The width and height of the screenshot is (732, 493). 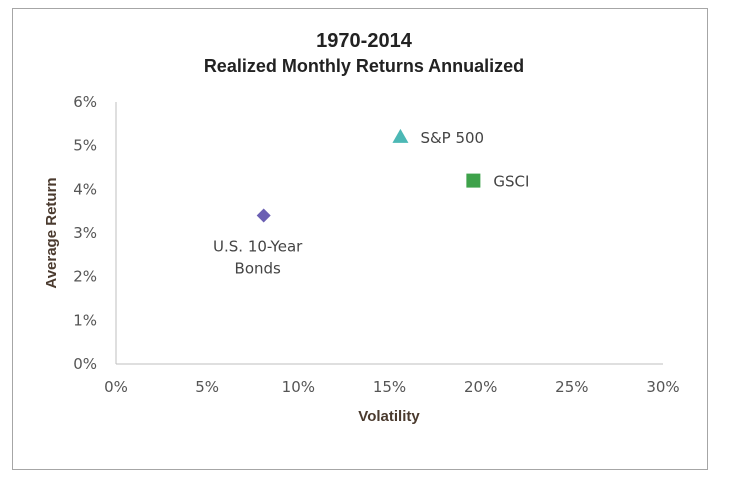 I want to click on point-square-marker, so click(x=473, y=180).